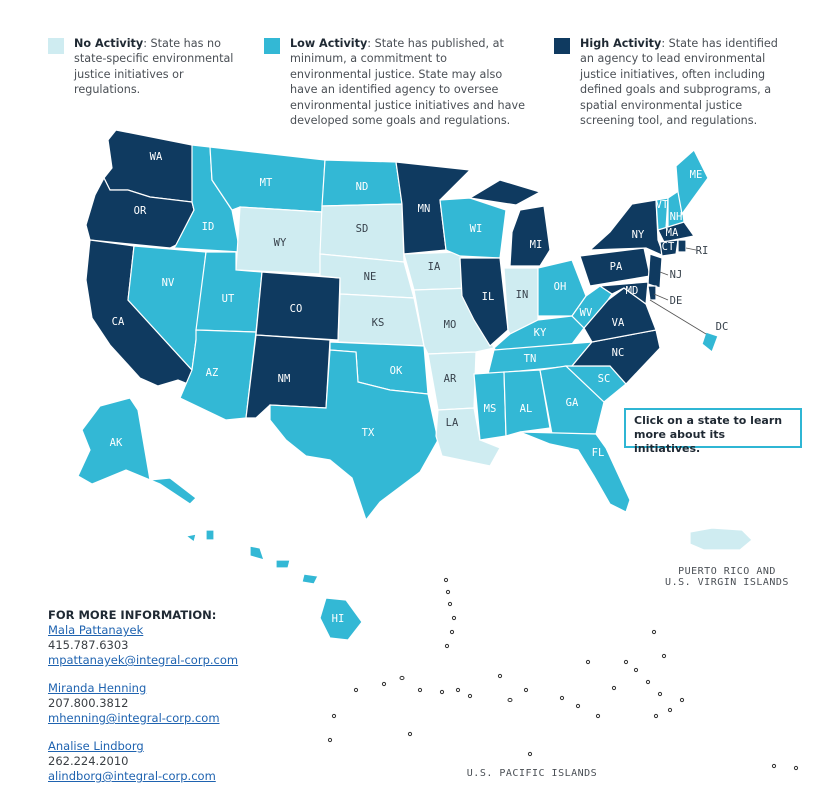 Image resolution: width=815 pixels, height=800 pixels. Describe the element at coordinates (652, 293) in the screenshot. I see `state-DE` at that location.